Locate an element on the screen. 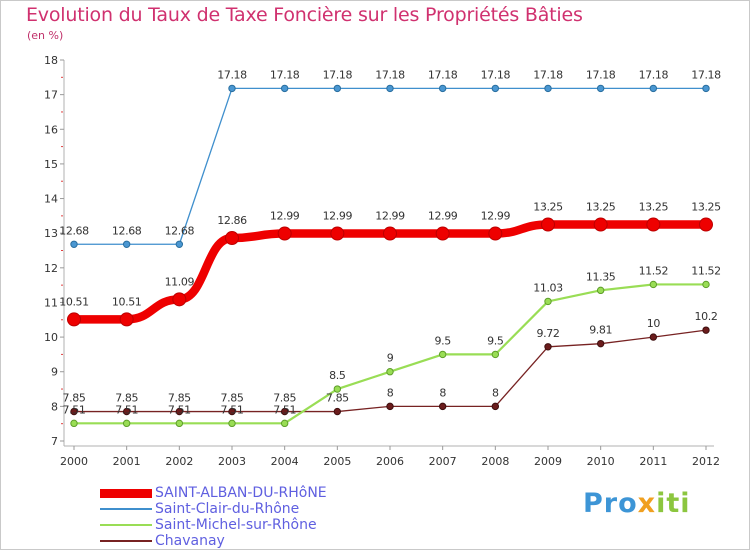 The width and height of the screenshot is (750, 550). series-3-data-label: 8.5 is located at coordinates (337, 375).